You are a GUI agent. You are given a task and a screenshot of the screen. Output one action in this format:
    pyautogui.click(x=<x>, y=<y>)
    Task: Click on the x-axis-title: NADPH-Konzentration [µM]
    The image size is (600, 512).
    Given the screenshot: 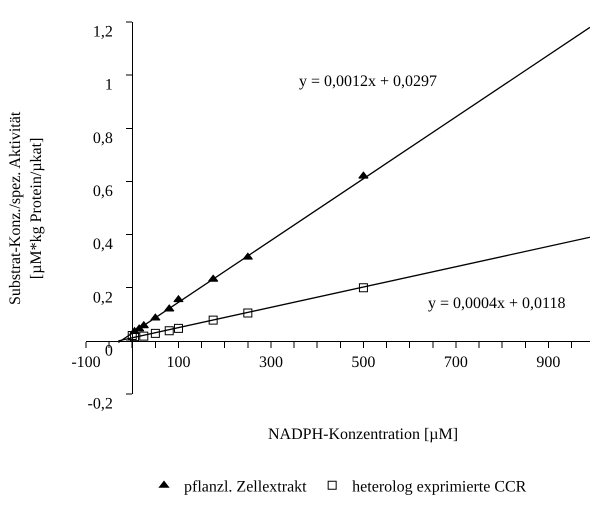 What is the action you would take?
    pyautogui.click(x=363, y=434)
    